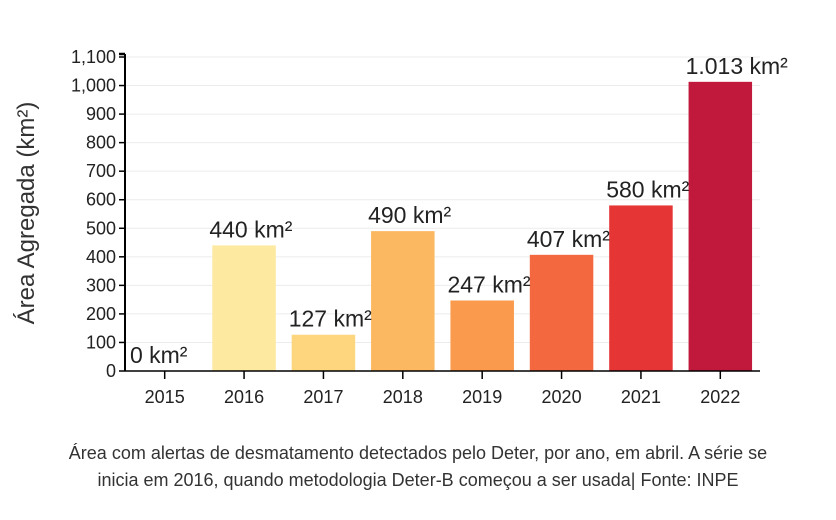 This screenshot has height=520, width=836. Describe the element at coordinates (720, 397) in the screenshot. I see `x-tick-label-2022: 2022` at that location.